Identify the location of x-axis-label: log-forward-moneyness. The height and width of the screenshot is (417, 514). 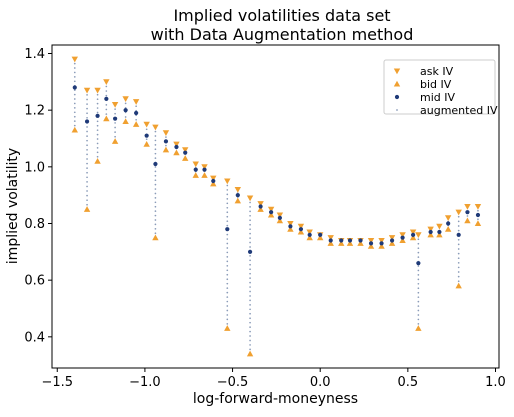
(275, 399).